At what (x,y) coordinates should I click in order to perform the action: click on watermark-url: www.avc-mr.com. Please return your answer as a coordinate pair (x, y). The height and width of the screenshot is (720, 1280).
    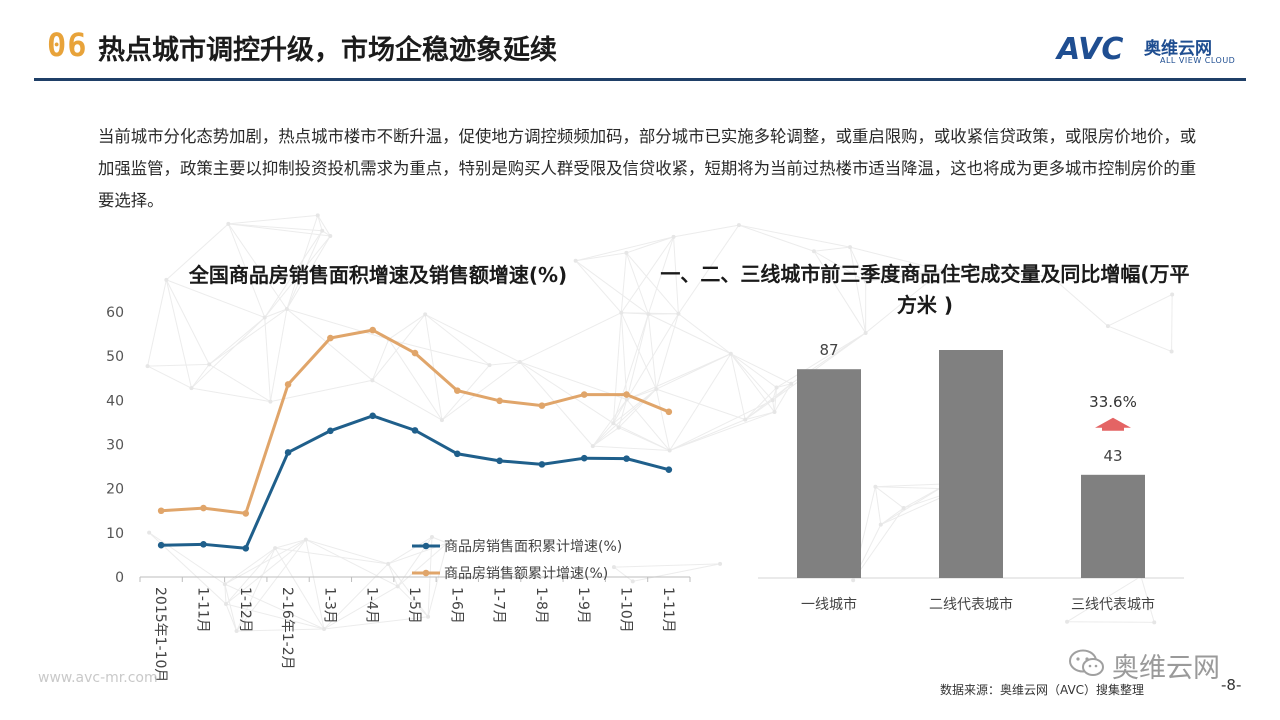
    Looking at the image, I should click on (98, 678).